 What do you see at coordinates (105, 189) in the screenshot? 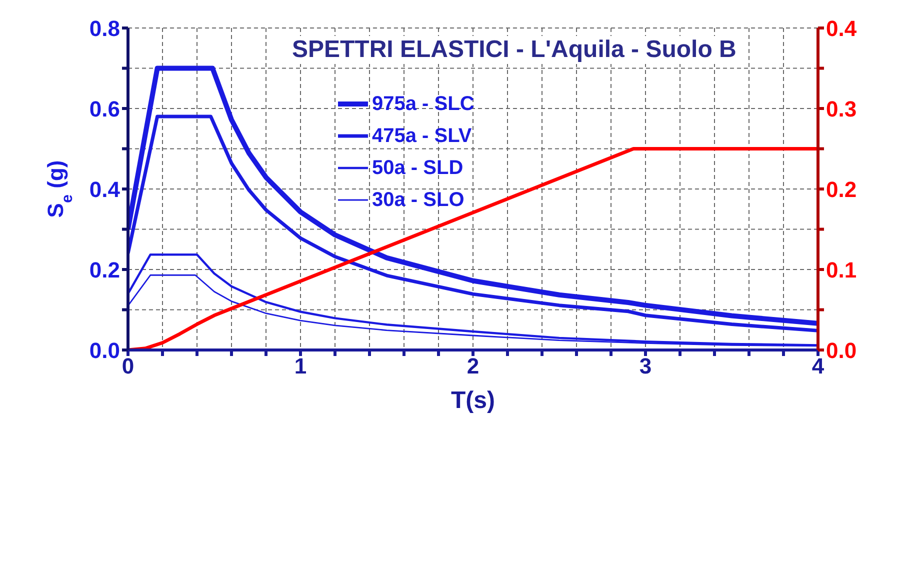
I see `y-tick-label: 0.4` at bounding box center [105, 189].